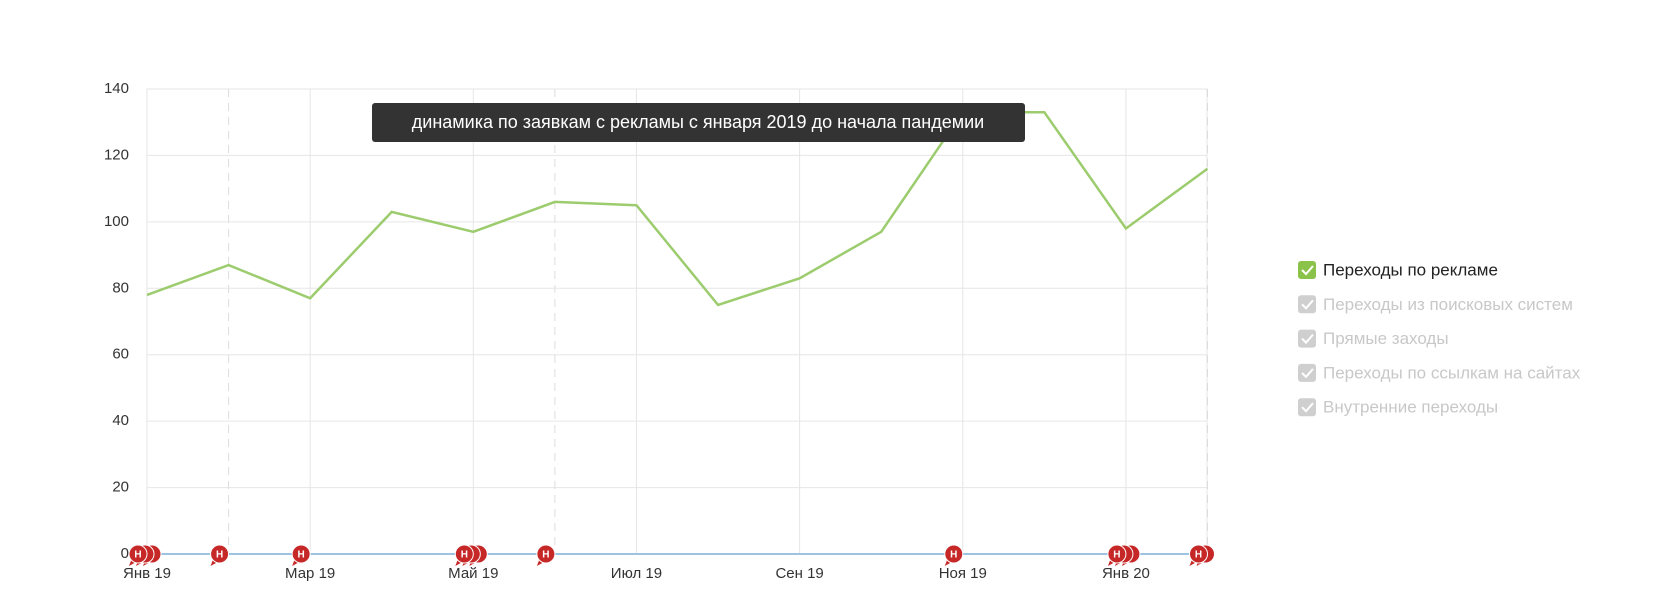 This screenshot has width=1680, height=615. I want to click on legend-item: Переходы по ссылкам на сайтах, so click(1439, 372).